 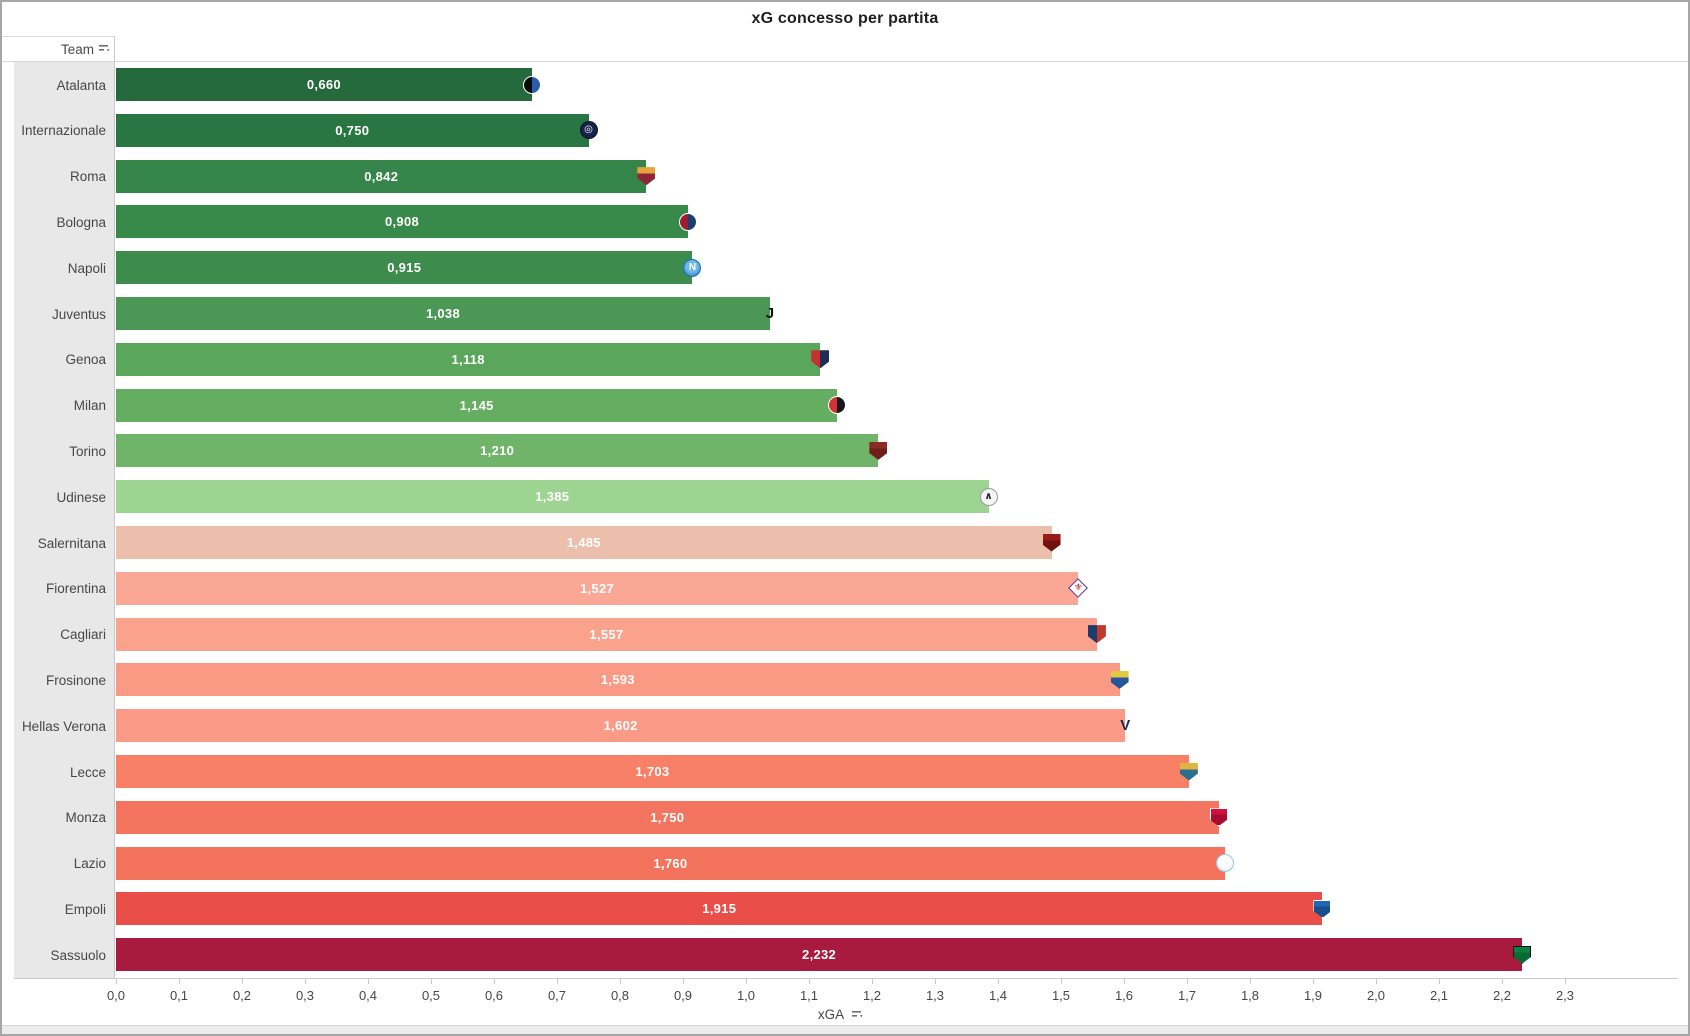 I want to click on team-label: Lecce, so click(x=87, y=772).